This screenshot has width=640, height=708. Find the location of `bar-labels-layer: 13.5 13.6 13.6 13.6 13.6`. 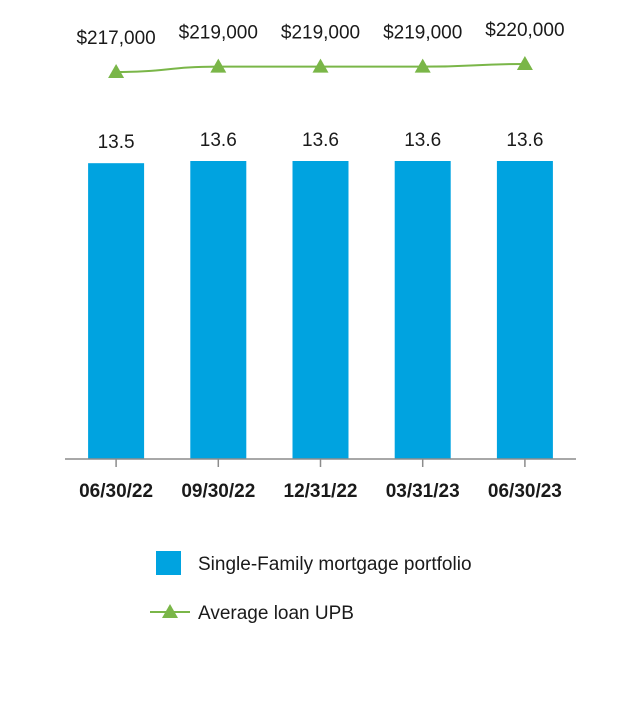

bar-labels-layer: 13.5 13.6 13.6 13.6 13.6 is located at coordinates (321, 141).